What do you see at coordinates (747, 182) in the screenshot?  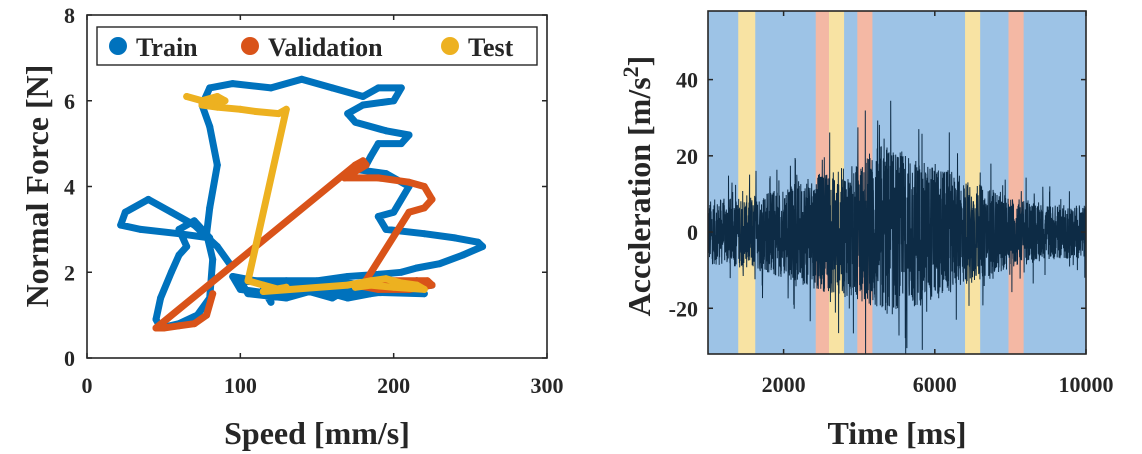 I see `region-test` at bounding box center [747, 182].